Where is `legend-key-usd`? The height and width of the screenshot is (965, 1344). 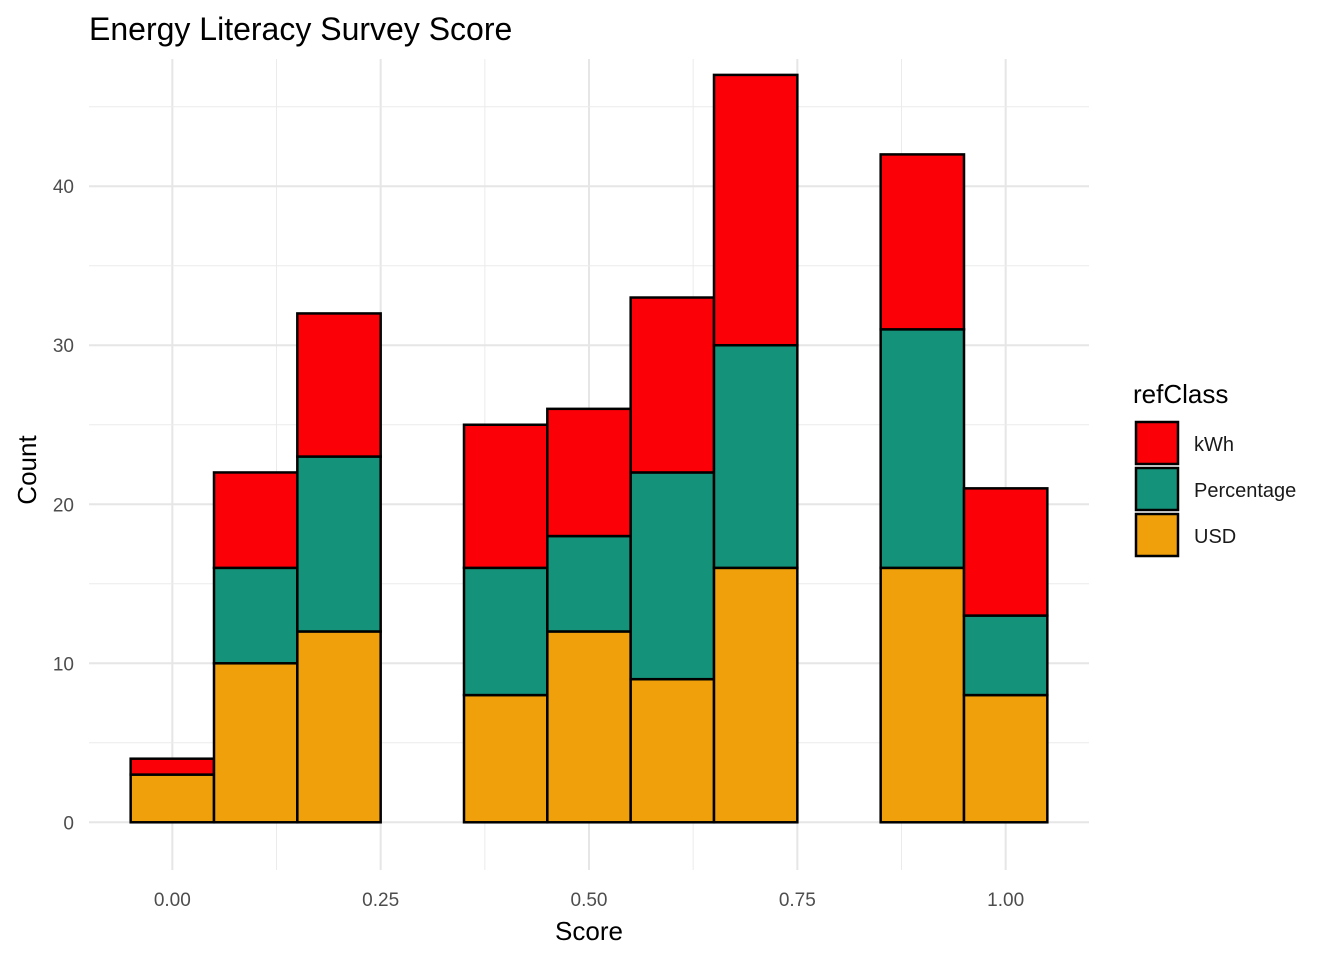
legend-key-usd is located at coordinates (1157, 535).